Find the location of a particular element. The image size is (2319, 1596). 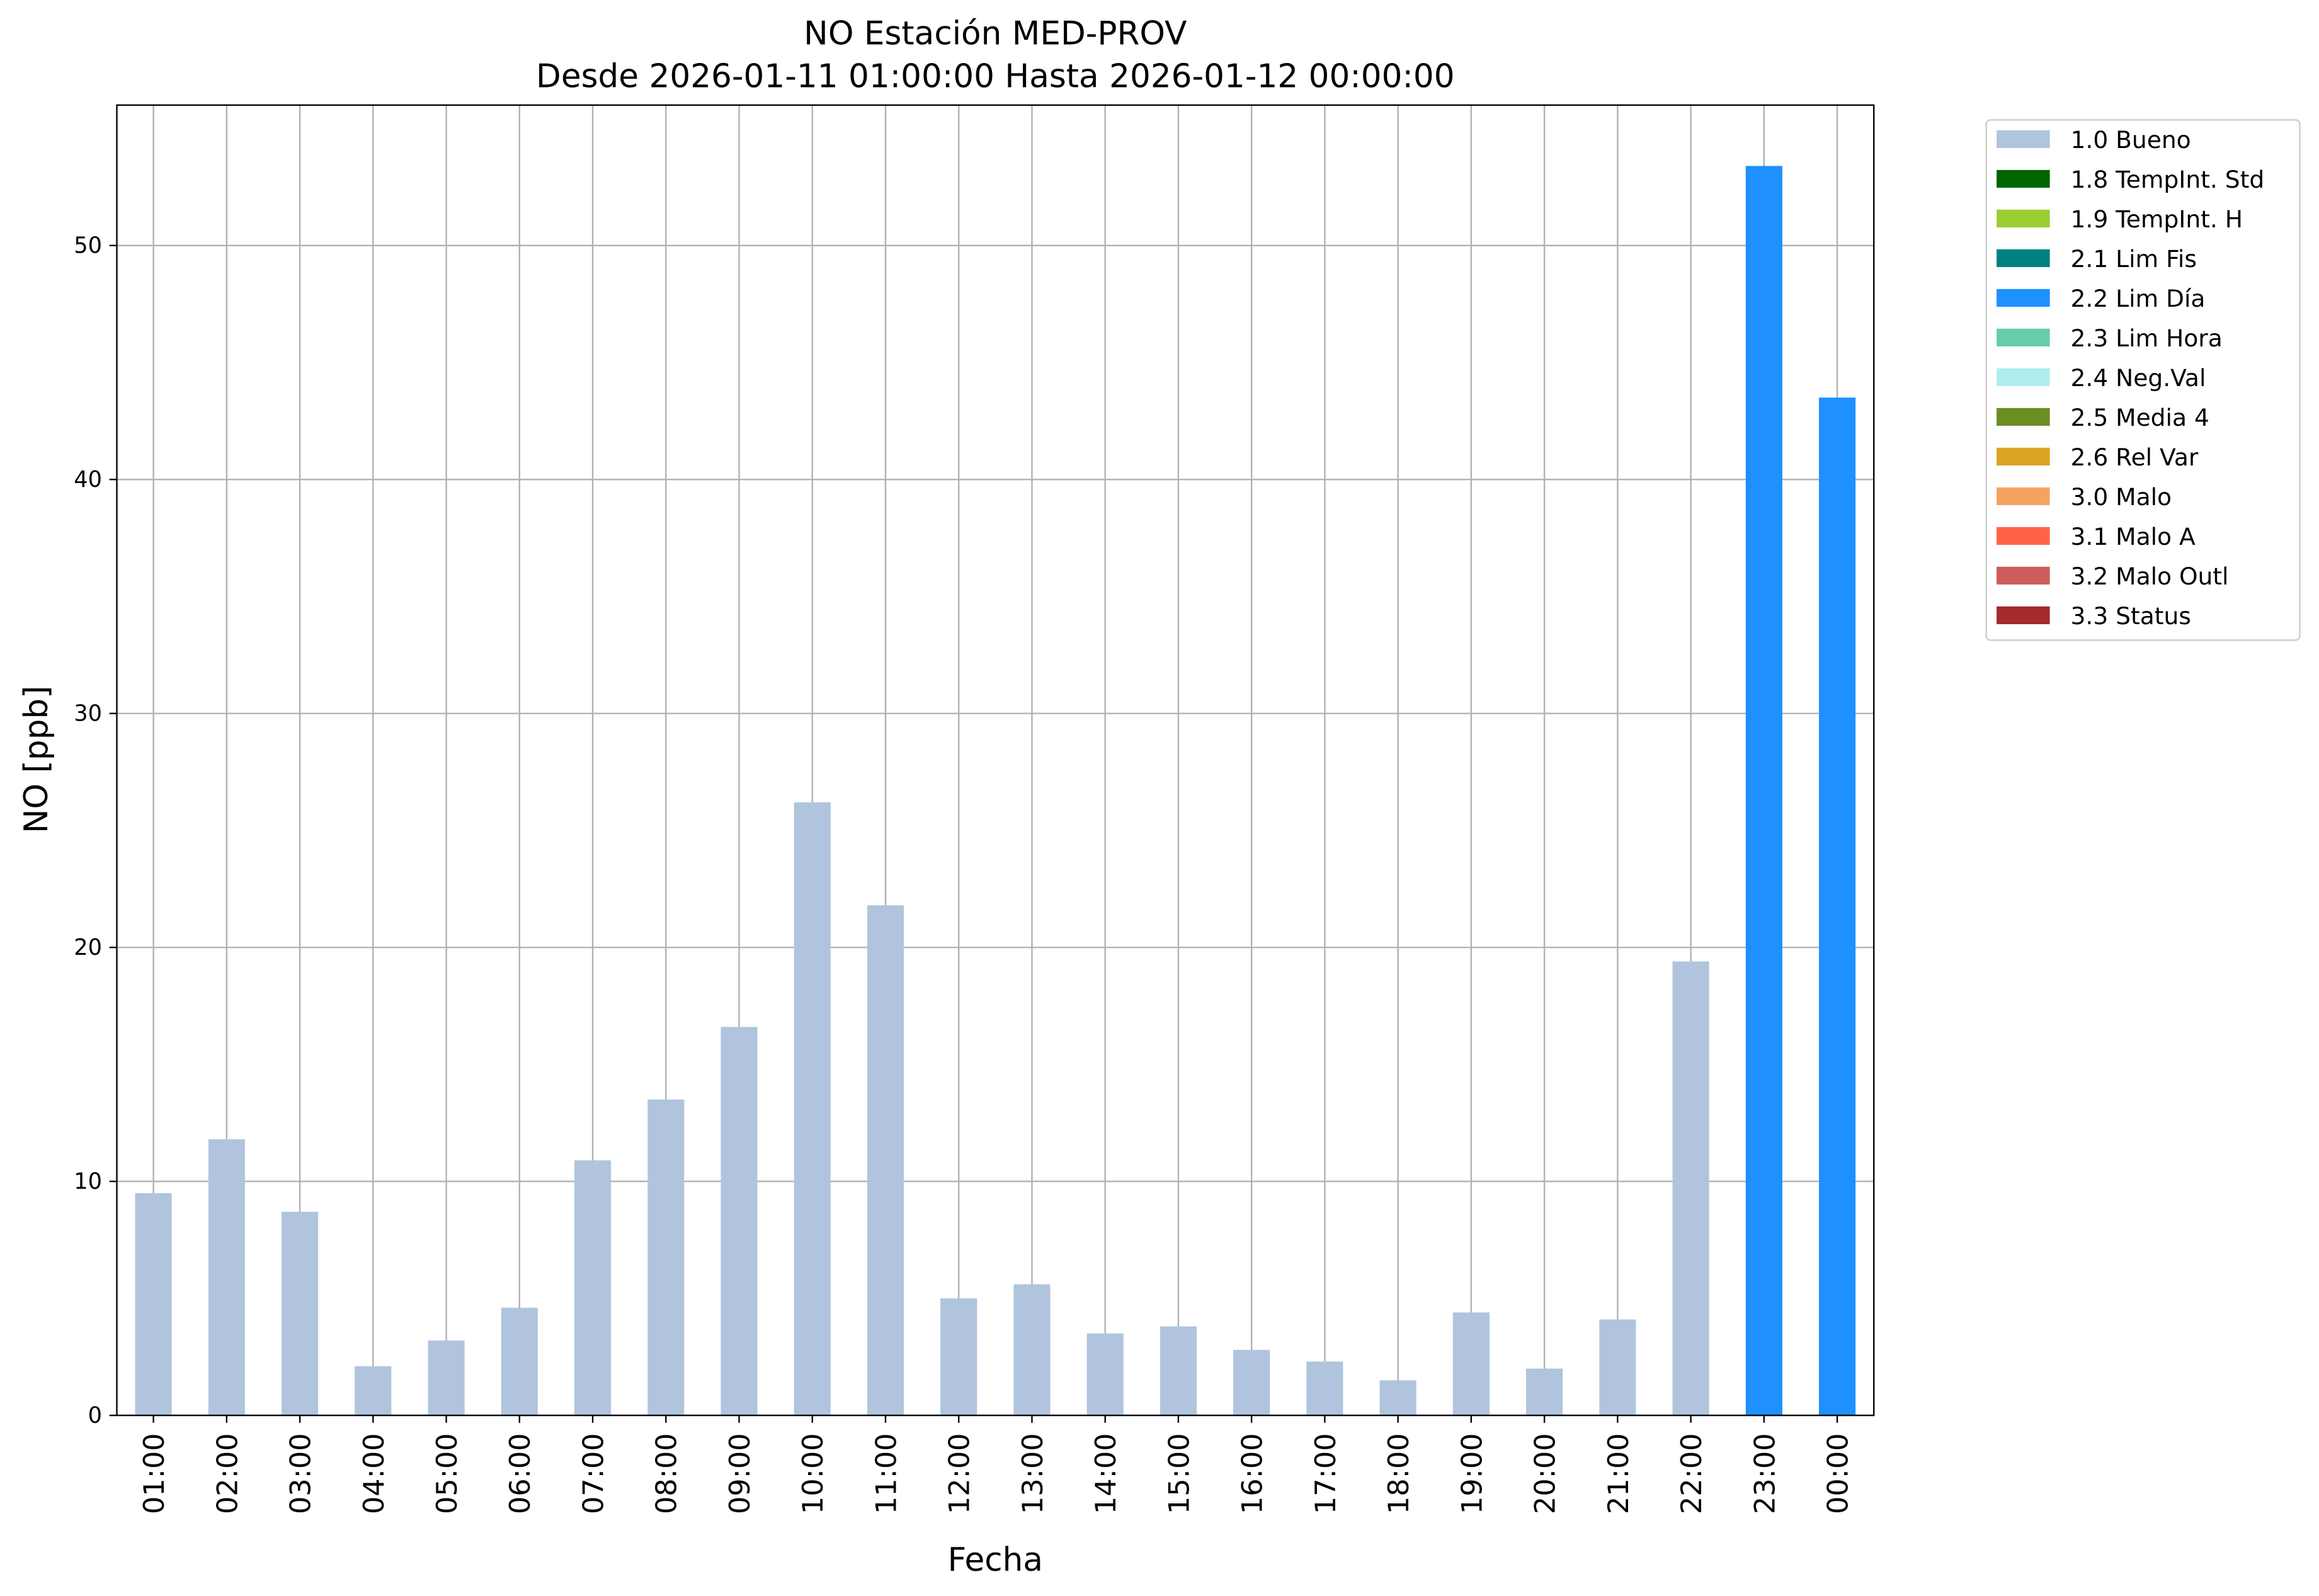

x-tick-label: 13:00 is located at coordinates (1033, 1473).